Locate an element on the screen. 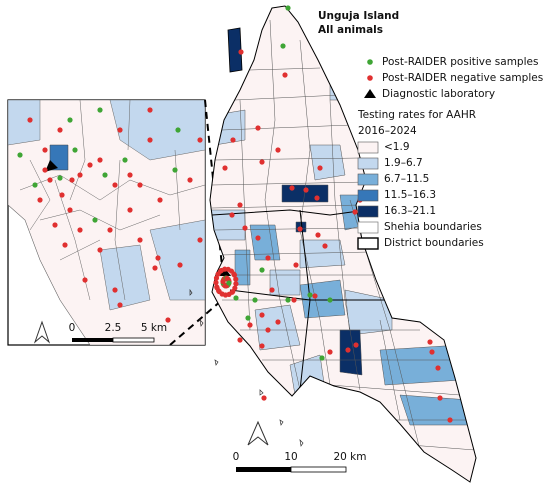 The width and height of the screenshot is (550, 490). inset-connector is located at coordinates (196, 222).